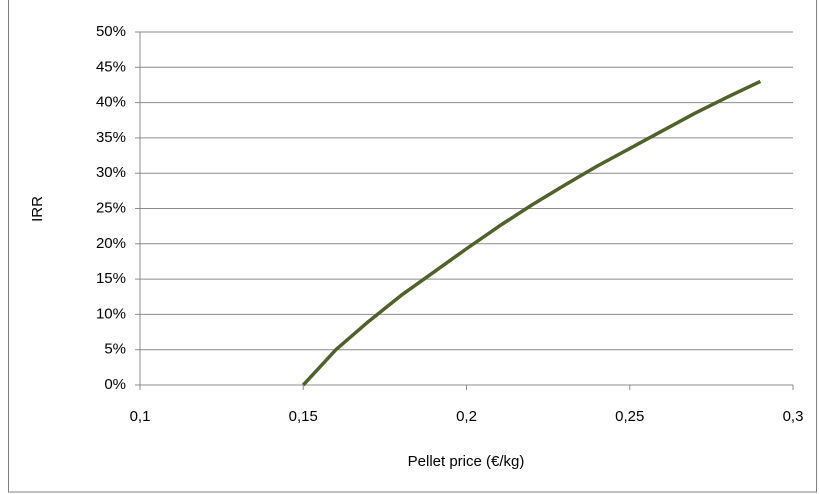 This screenshot has height=494, width=819. What do you see at coordinates (37, 209) in the screenshot?
I see `y-axis-label: IRR` at bounding box center [37, 209].